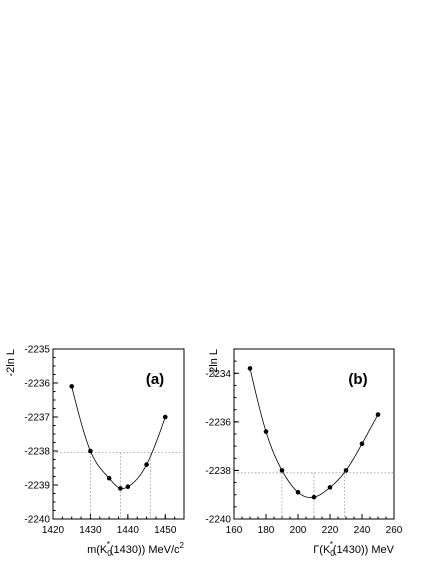 This screenshot has width=436, height=564. What do you see at coordinates (234, 530) in the screenshot?
I see `x-tick-label: 160` at bounding box center [234, 530].